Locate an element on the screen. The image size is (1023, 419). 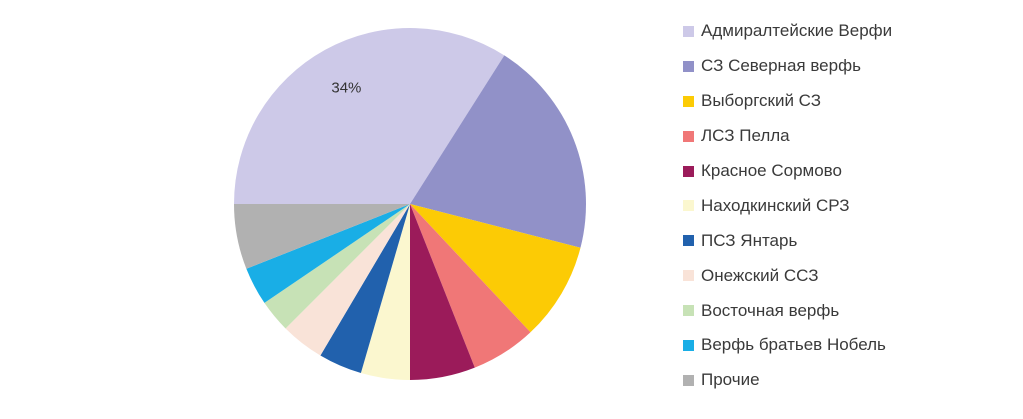
legend-label: ЛСЗ Пелла is located at coordinates (745, 136).